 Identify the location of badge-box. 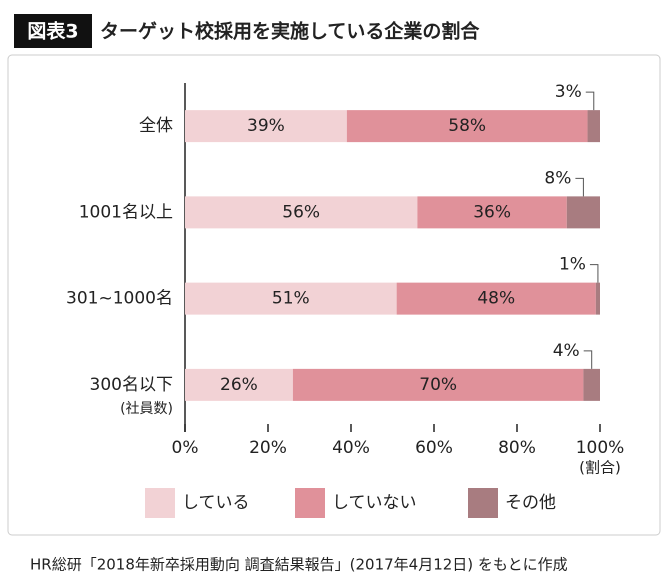
(53, 31).